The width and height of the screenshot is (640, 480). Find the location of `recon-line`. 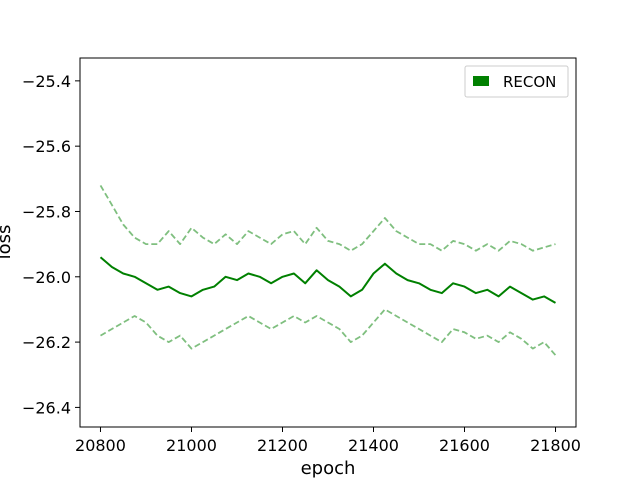

recon-line is located at coordinates (327, 280).